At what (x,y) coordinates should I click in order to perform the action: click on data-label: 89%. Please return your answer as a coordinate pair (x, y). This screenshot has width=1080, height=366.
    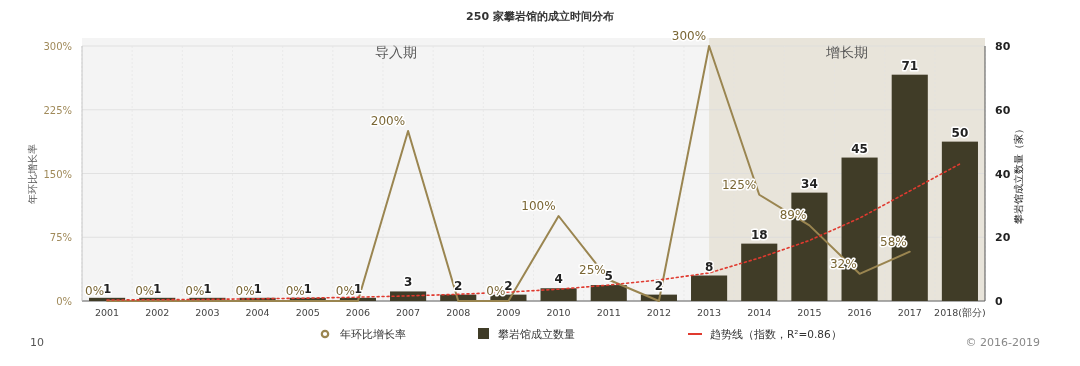
    Looking at the image, I should click on (793, 215).